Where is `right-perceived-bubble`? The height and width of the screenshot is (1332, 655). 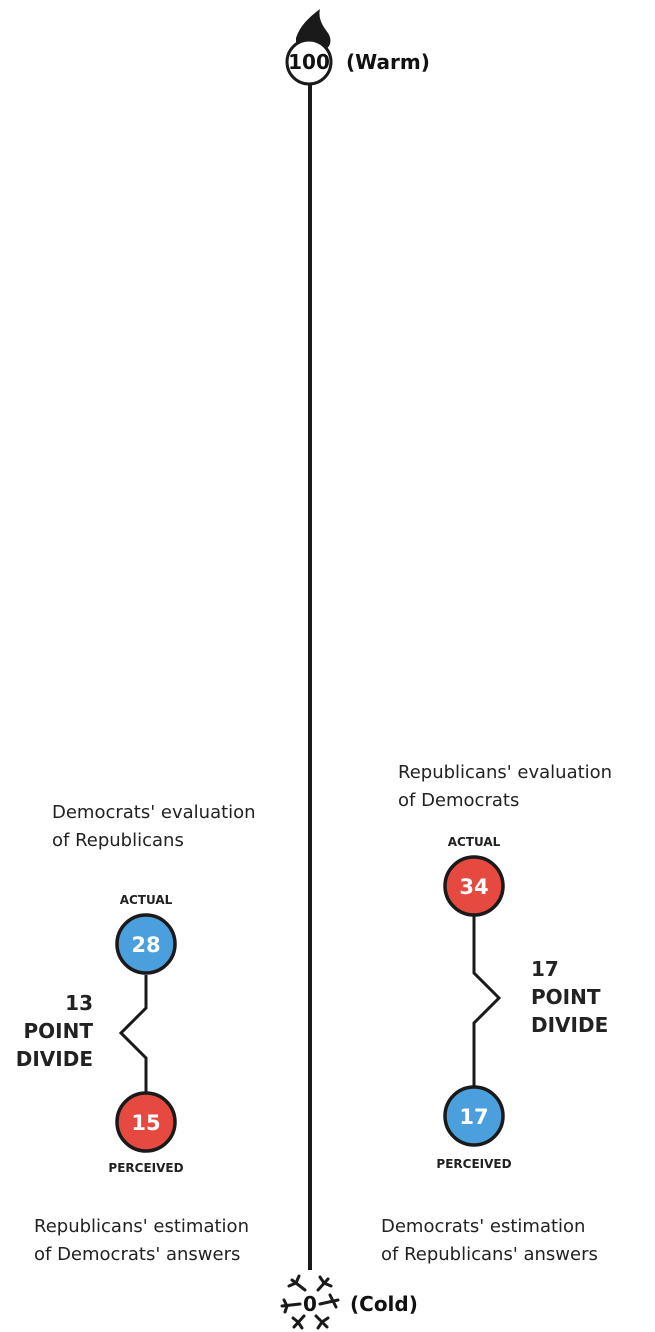
right-perceived-bubble is located at coordinates (474, 1116).